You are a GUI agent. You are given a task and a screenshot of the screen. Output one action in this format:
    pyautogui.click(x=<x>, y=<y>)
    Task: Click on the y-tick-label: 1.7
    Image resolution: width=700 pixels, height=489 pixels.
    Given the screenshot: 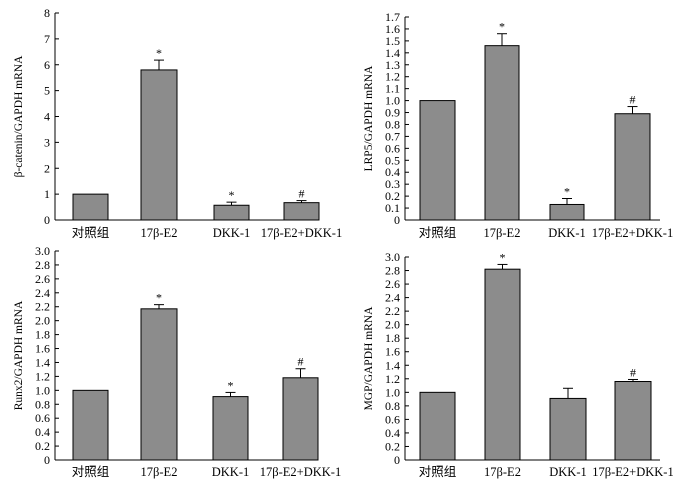 What is the action you would take?
    pyautogui.click(x=392, y=17)
    